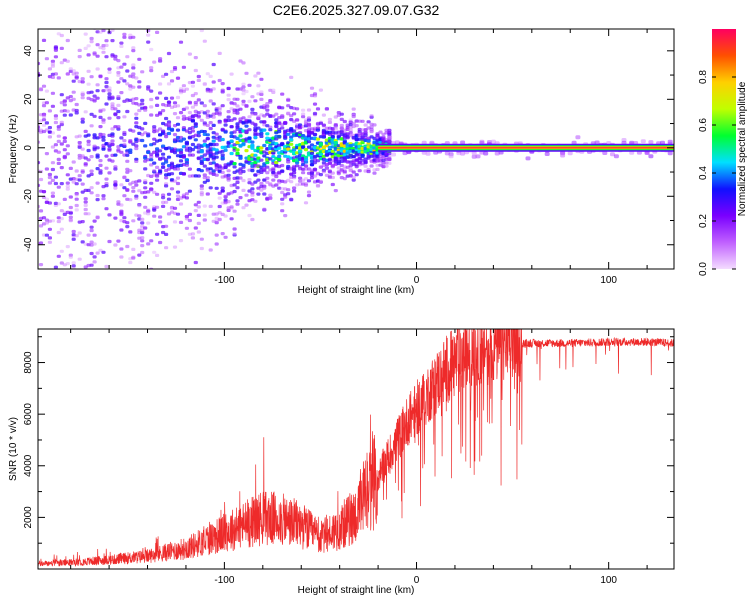  I want to click on x-tick-label: -100, so click(224, 280).